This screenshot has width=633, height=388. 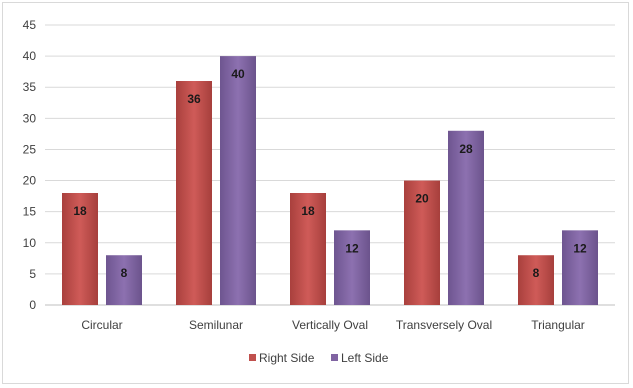 I want to click on y-tick-label: 45, so click(x=30, y=25).